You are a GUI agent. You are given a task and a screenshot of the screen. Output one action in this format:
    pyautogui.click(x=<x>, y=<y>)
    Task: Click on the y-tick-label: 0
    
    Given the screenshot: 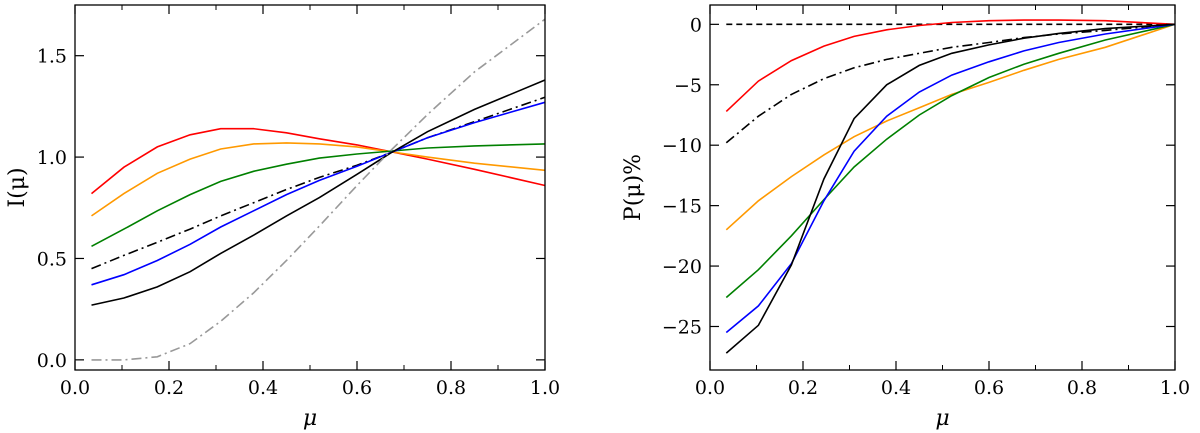 What is the action you would take?
    pyautogui.click(x=696, y=25)
    